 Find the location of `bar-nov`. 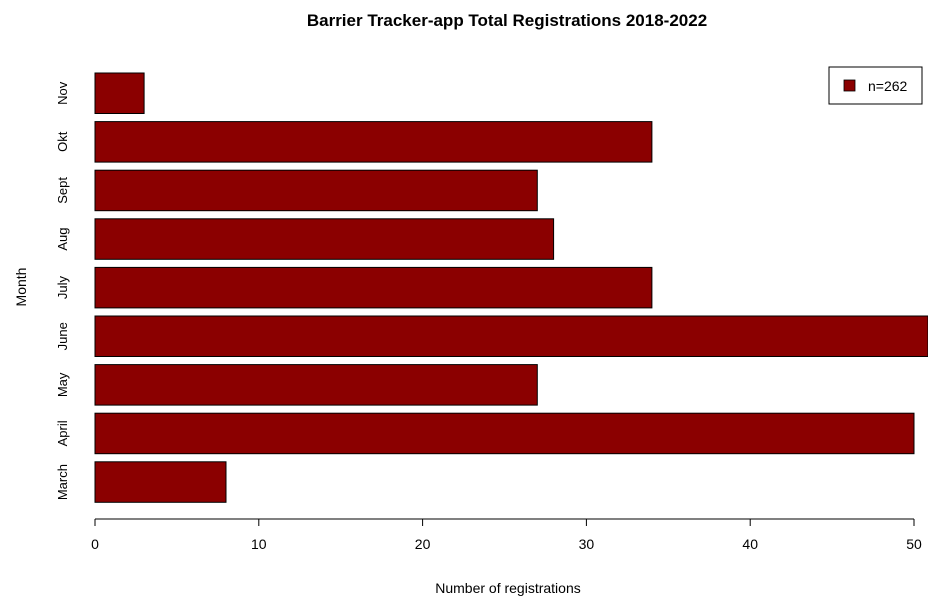

bar-nov is located at coordinates (119, 93).